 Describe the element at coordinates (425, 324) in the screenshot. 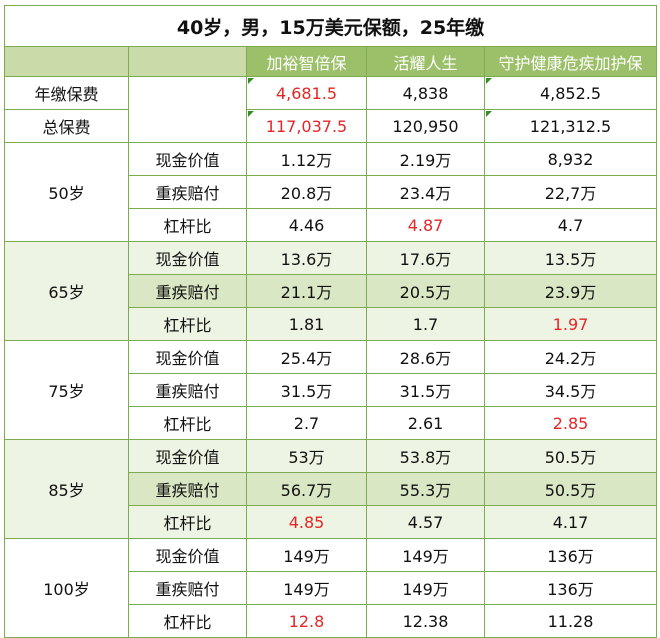

I see `metric-value-cell: 1.7` at that location.